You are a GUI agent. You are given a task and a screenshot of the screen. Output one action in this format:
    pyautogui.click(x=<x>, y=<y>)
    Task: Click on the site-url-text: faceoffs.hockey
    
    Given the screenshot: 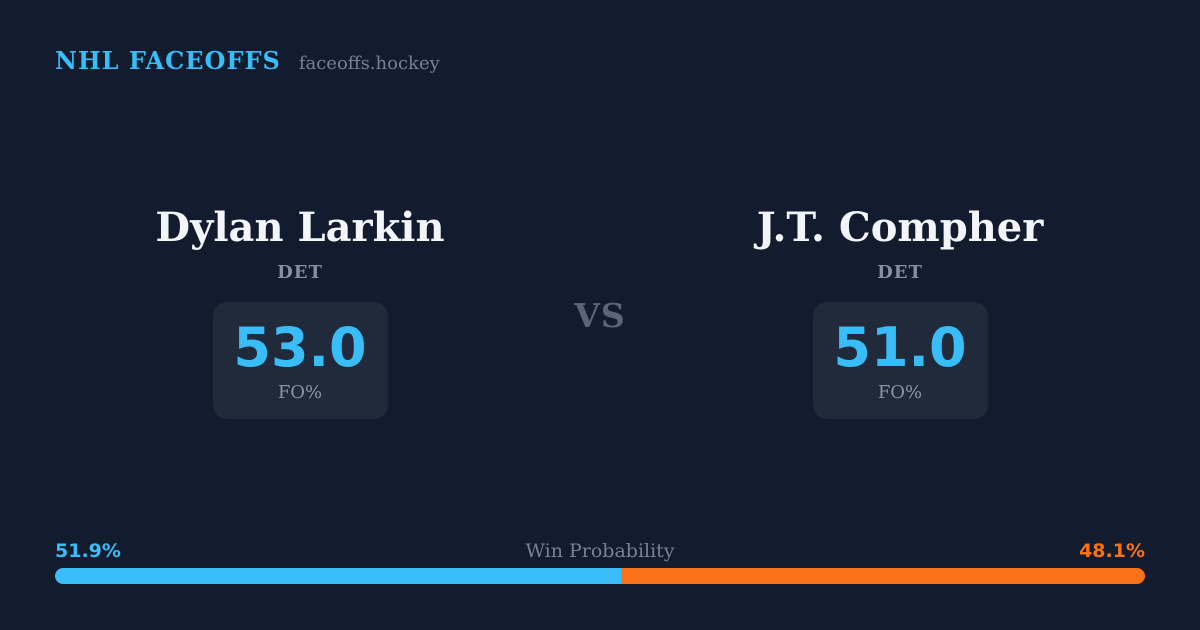 What is the action you would take?
    pyautogui.click(x=369, y=63)
    